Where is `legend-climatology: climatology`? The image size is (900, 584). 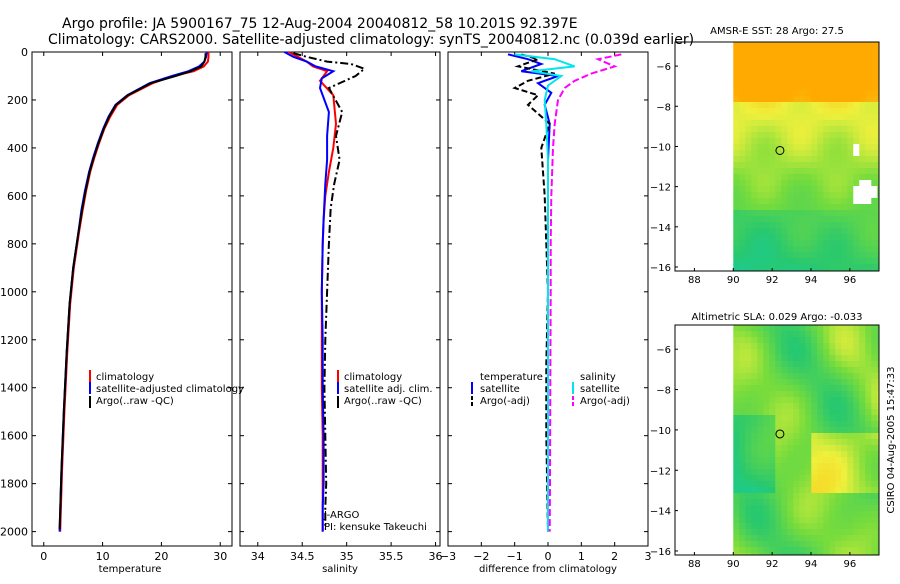 legend-climatology: climatology is located at coordinates (125, 377).